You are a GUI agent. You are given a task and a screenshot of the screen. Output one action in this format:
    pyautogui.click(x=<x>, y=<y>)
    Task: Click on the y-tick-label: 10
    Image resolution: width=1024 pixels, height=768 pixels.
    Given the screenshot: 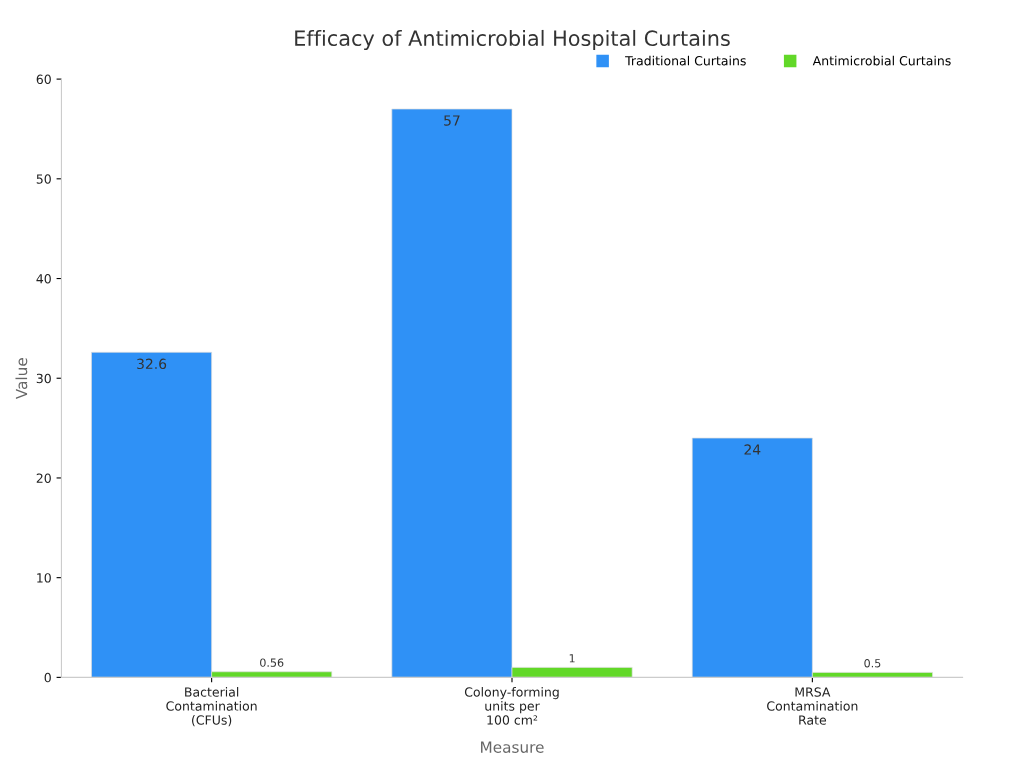 What is the action you would take?
    pyautogui.click(x=44, y=578)
    